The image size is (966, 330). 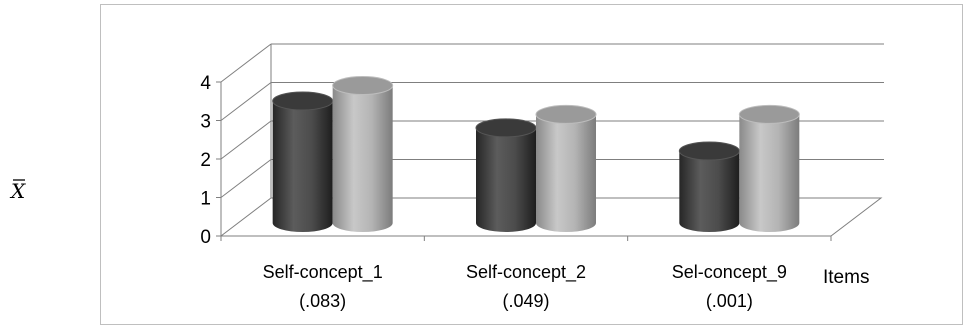 What do you see at coordinates (729, 272) in the screenshot?
I see `category-label: Sel-concept_9` at bounding box center [729, 272].